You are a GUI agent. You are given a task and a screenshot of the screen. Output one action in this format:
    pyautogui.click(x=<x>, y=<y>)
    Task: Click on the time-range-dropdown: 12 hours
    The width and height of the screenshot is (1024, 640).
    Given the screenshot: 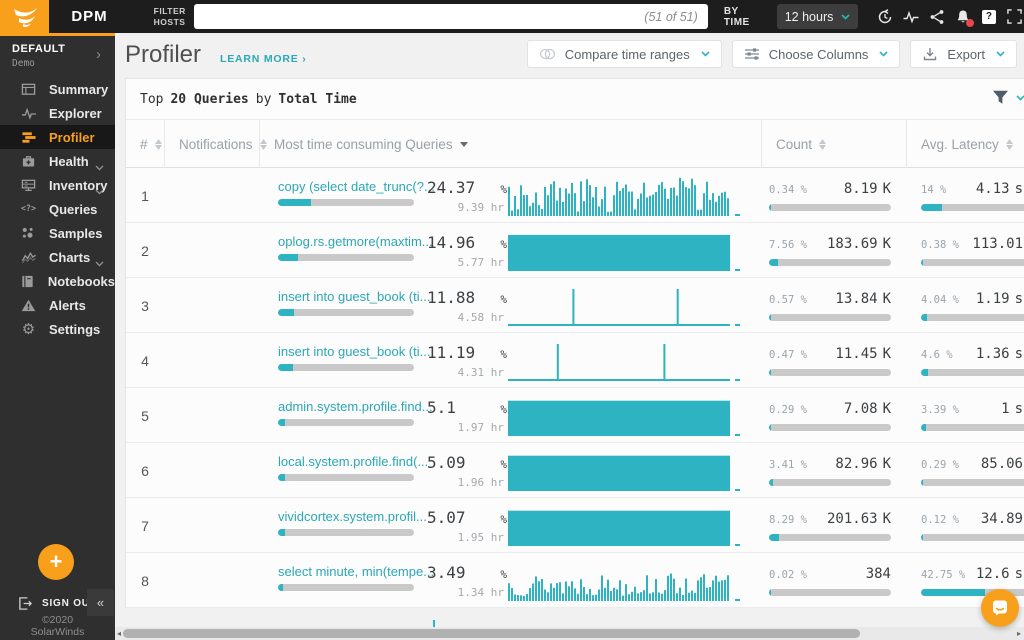 What is the action you would take?
    pyautogui.click(x=817, y=16)
    